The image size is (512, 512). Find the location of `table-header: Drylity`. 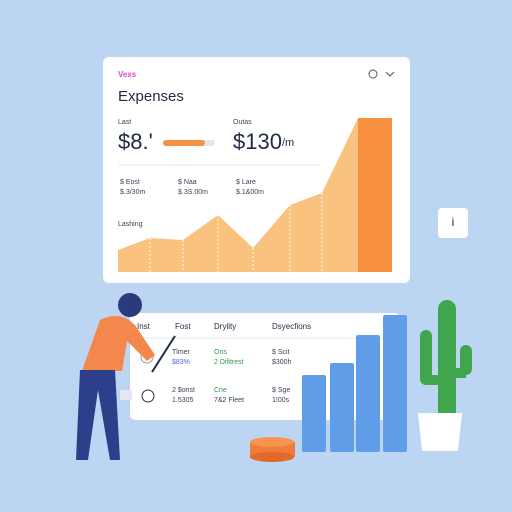

table-header: Drylity is located at coordinates (225, 326).